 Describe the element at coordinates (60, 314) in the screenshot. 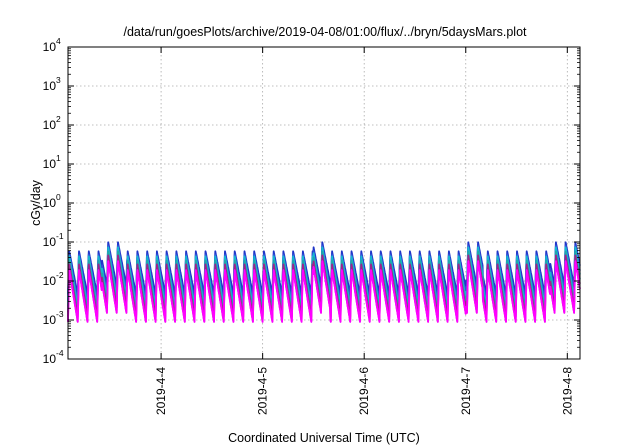

I see `y-tick-exponent: -3` at that location.